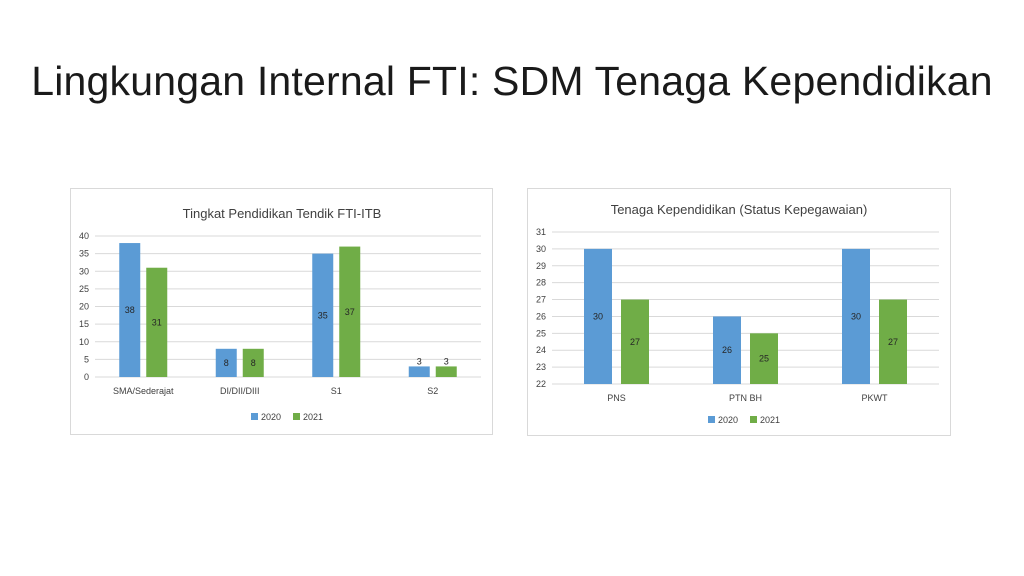  What do you see at coordinates (541, 266) in the screenshot?
I see `y-tick-label: 29` at bounding box center [541, 266].